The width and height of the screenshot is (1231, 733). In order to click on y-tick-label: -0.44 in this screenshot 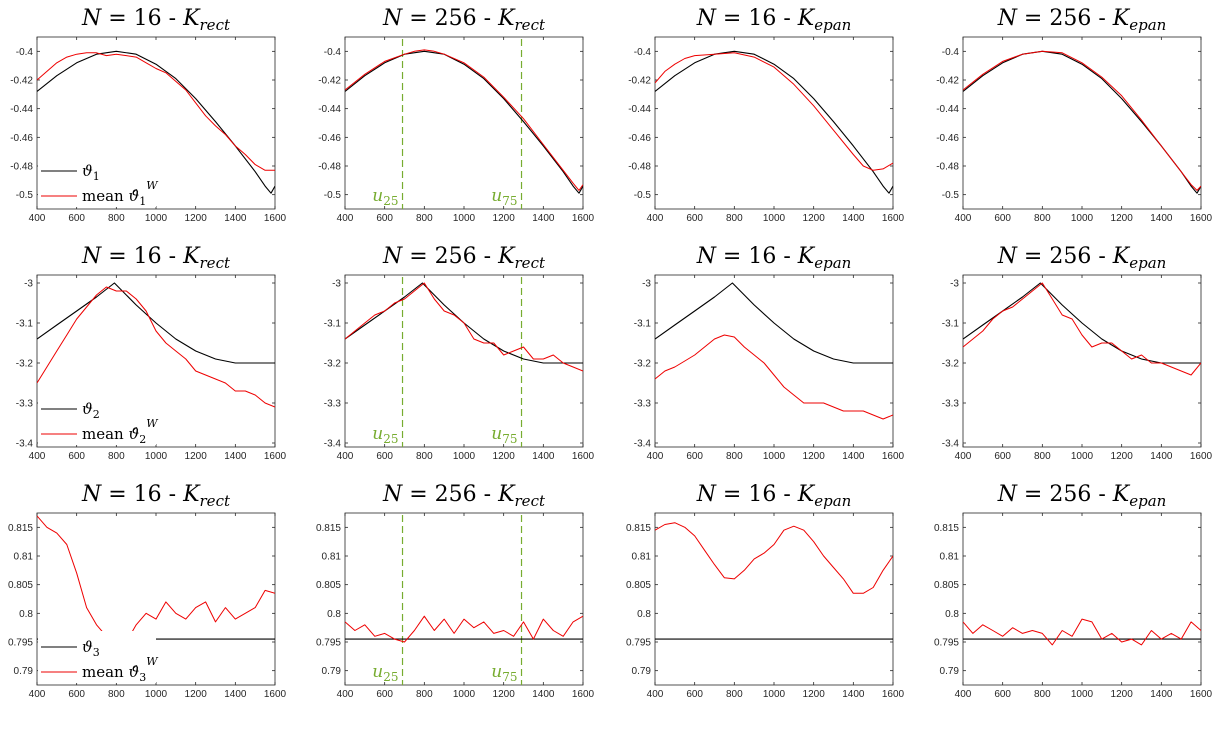, I will do `click(947, 109)`.